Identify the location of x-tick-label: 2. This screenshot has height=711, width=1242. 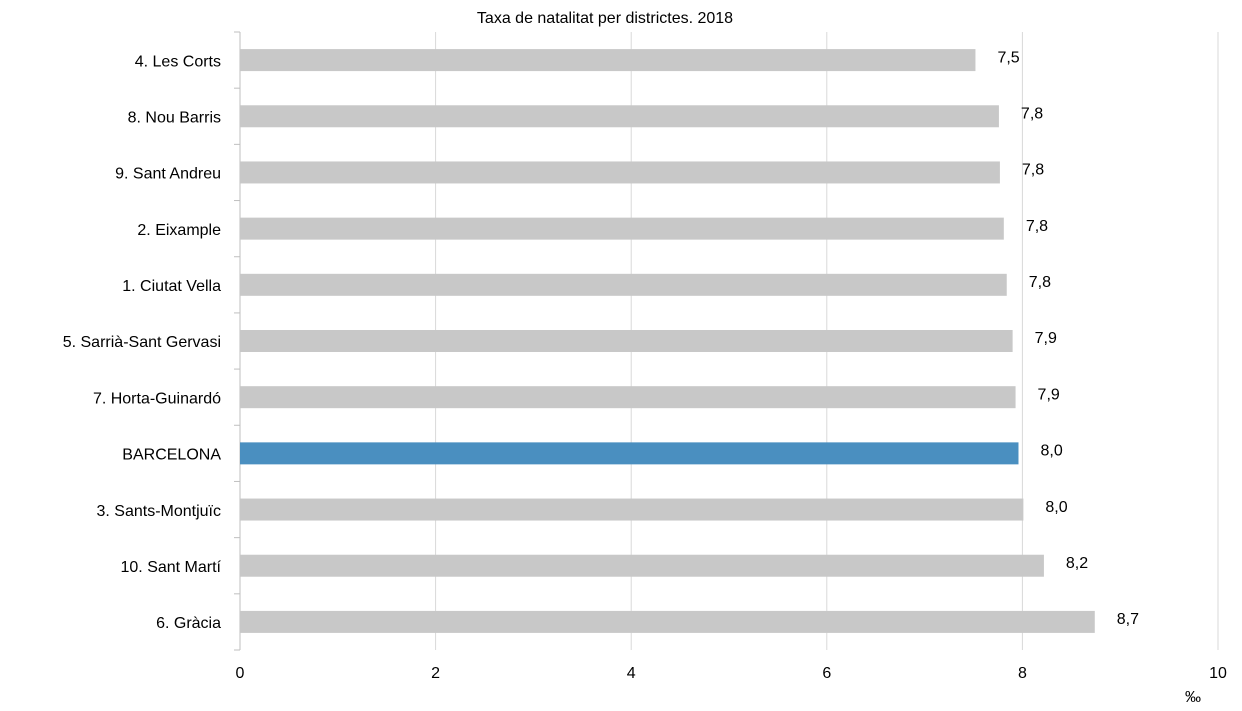
(435, 673).